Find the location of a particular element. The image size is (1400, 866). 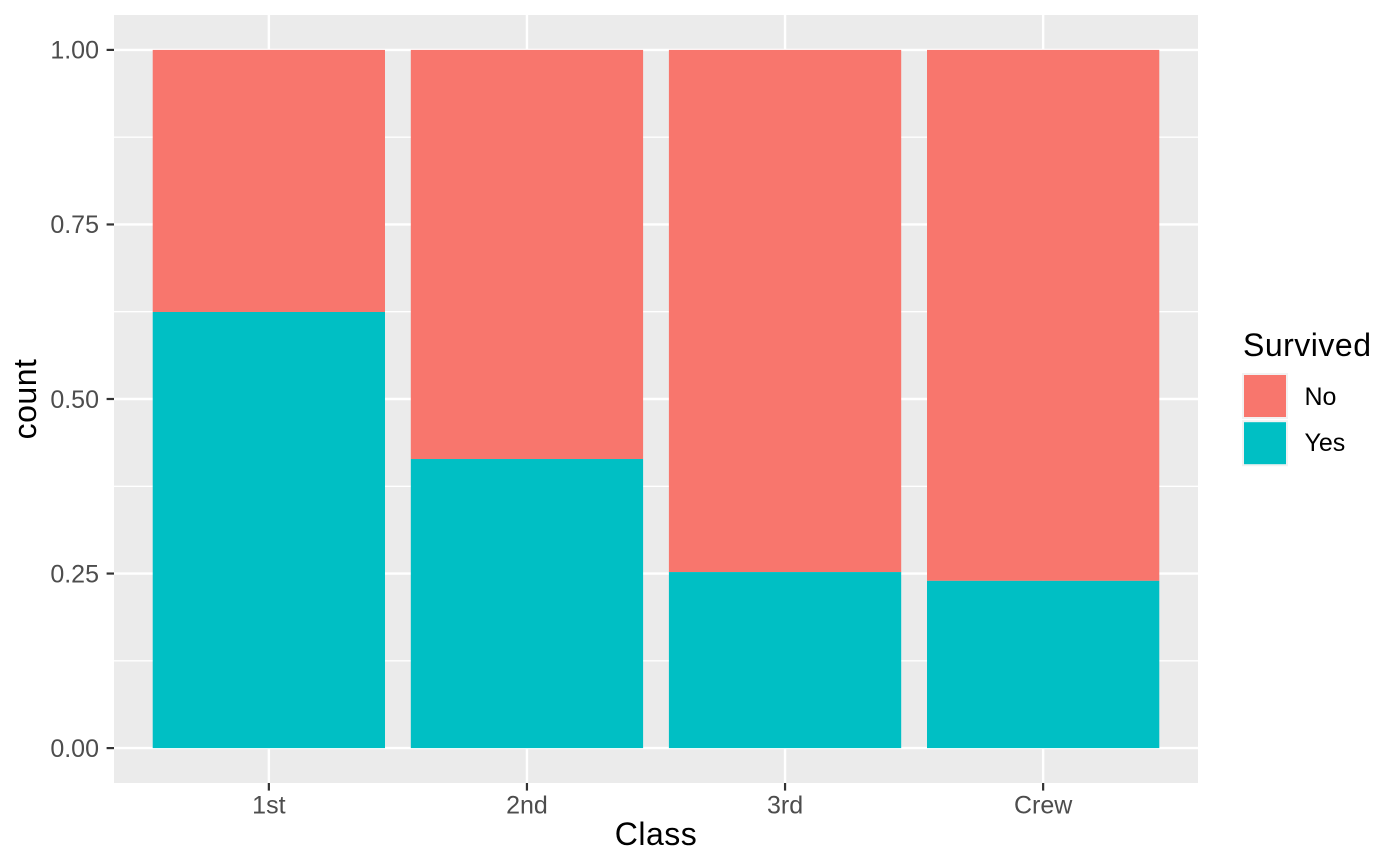

svg-text: 3rd is located at coordinates (785, 806).